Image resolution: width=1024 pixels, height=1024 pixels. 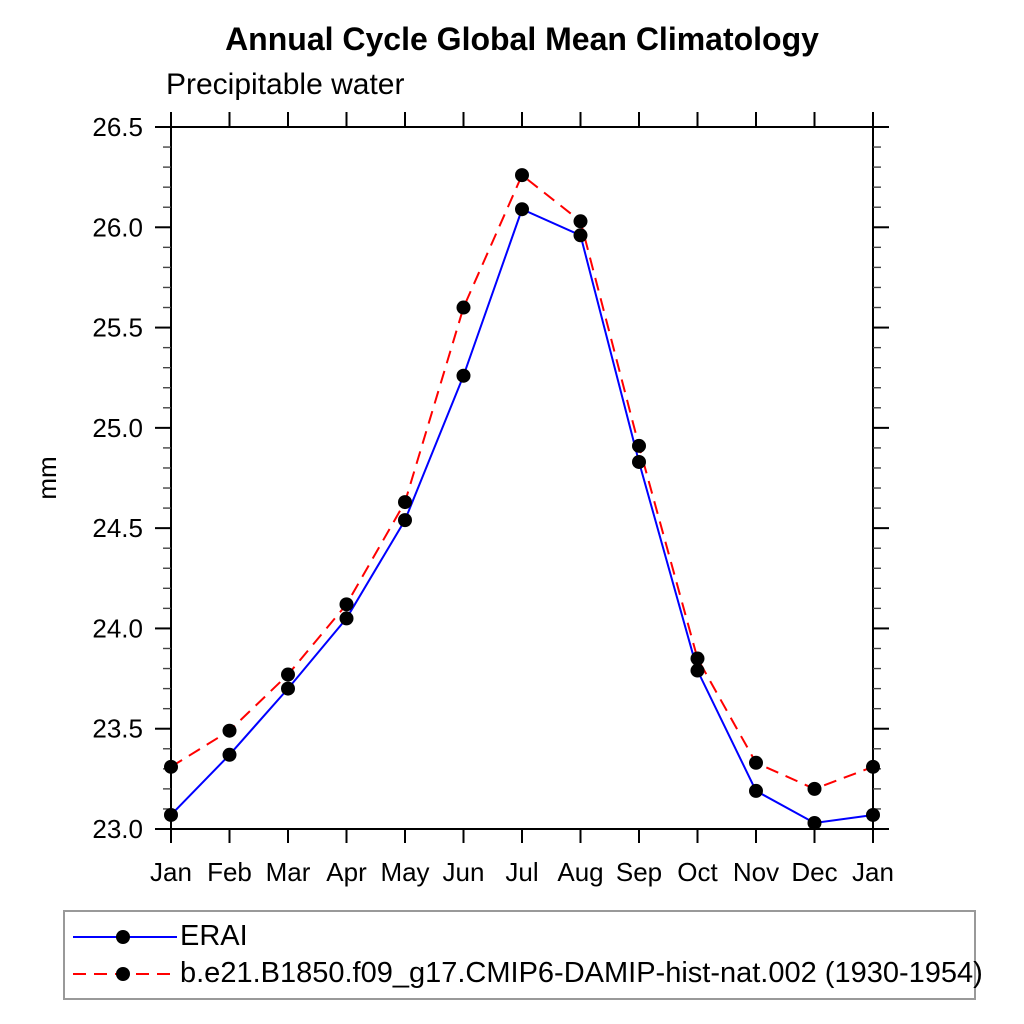 What do you see at coordinates (639, 872) in the screenshot?
I see `month-tick-label: Sep` at bounding box center [639, 872].